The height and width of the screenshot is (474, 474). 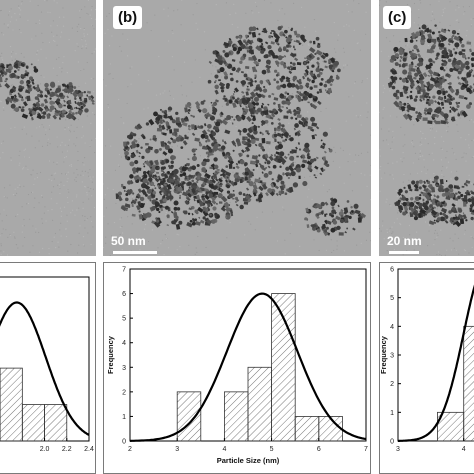 I want to click on x-tick-label: 2, so click(x=130, y=449).